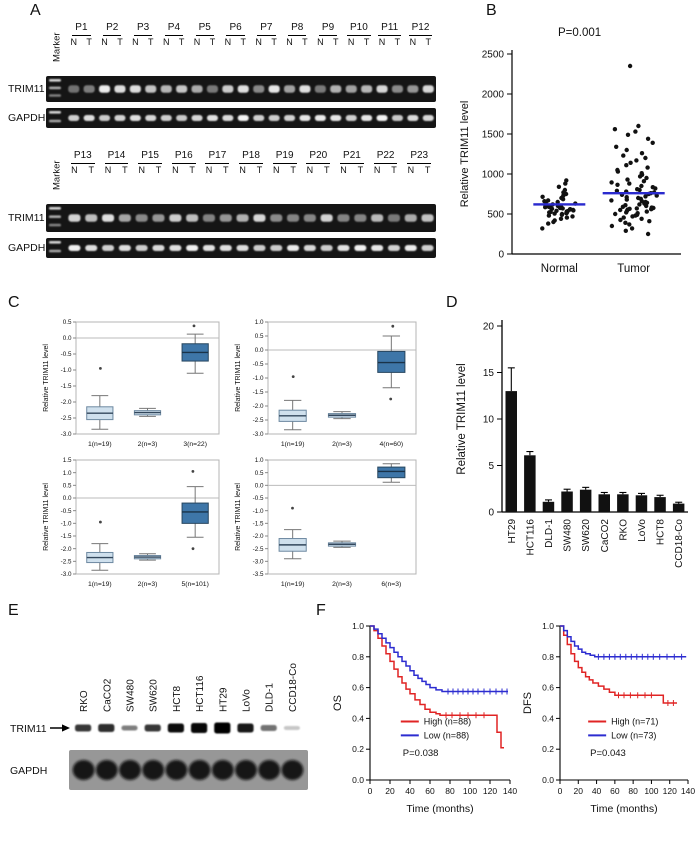 This screenshot has width=700, height=841. I want to click on legend-label: Low (n=88), so click(446, 735).